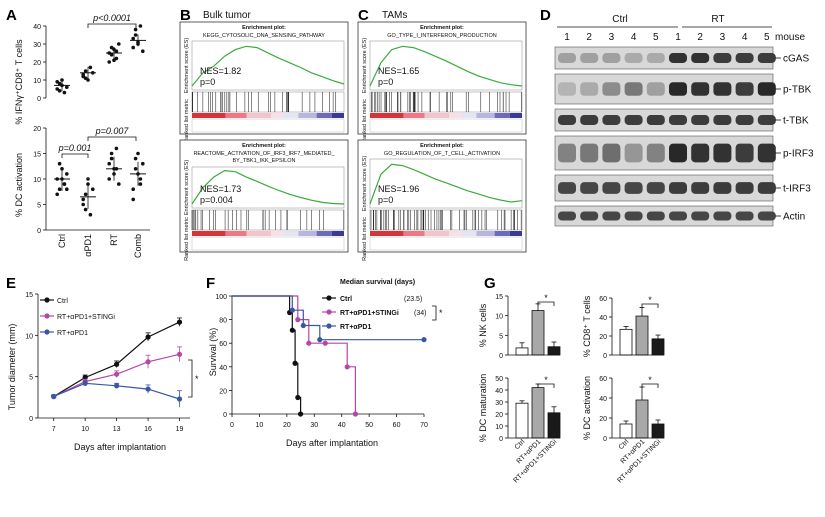 The height and width of the screenshot is (517, 825). What do you see at coordinates (221, 297) in the screenshot?
I see `f-ytick-label: 100` at bounding box center [221, 297].